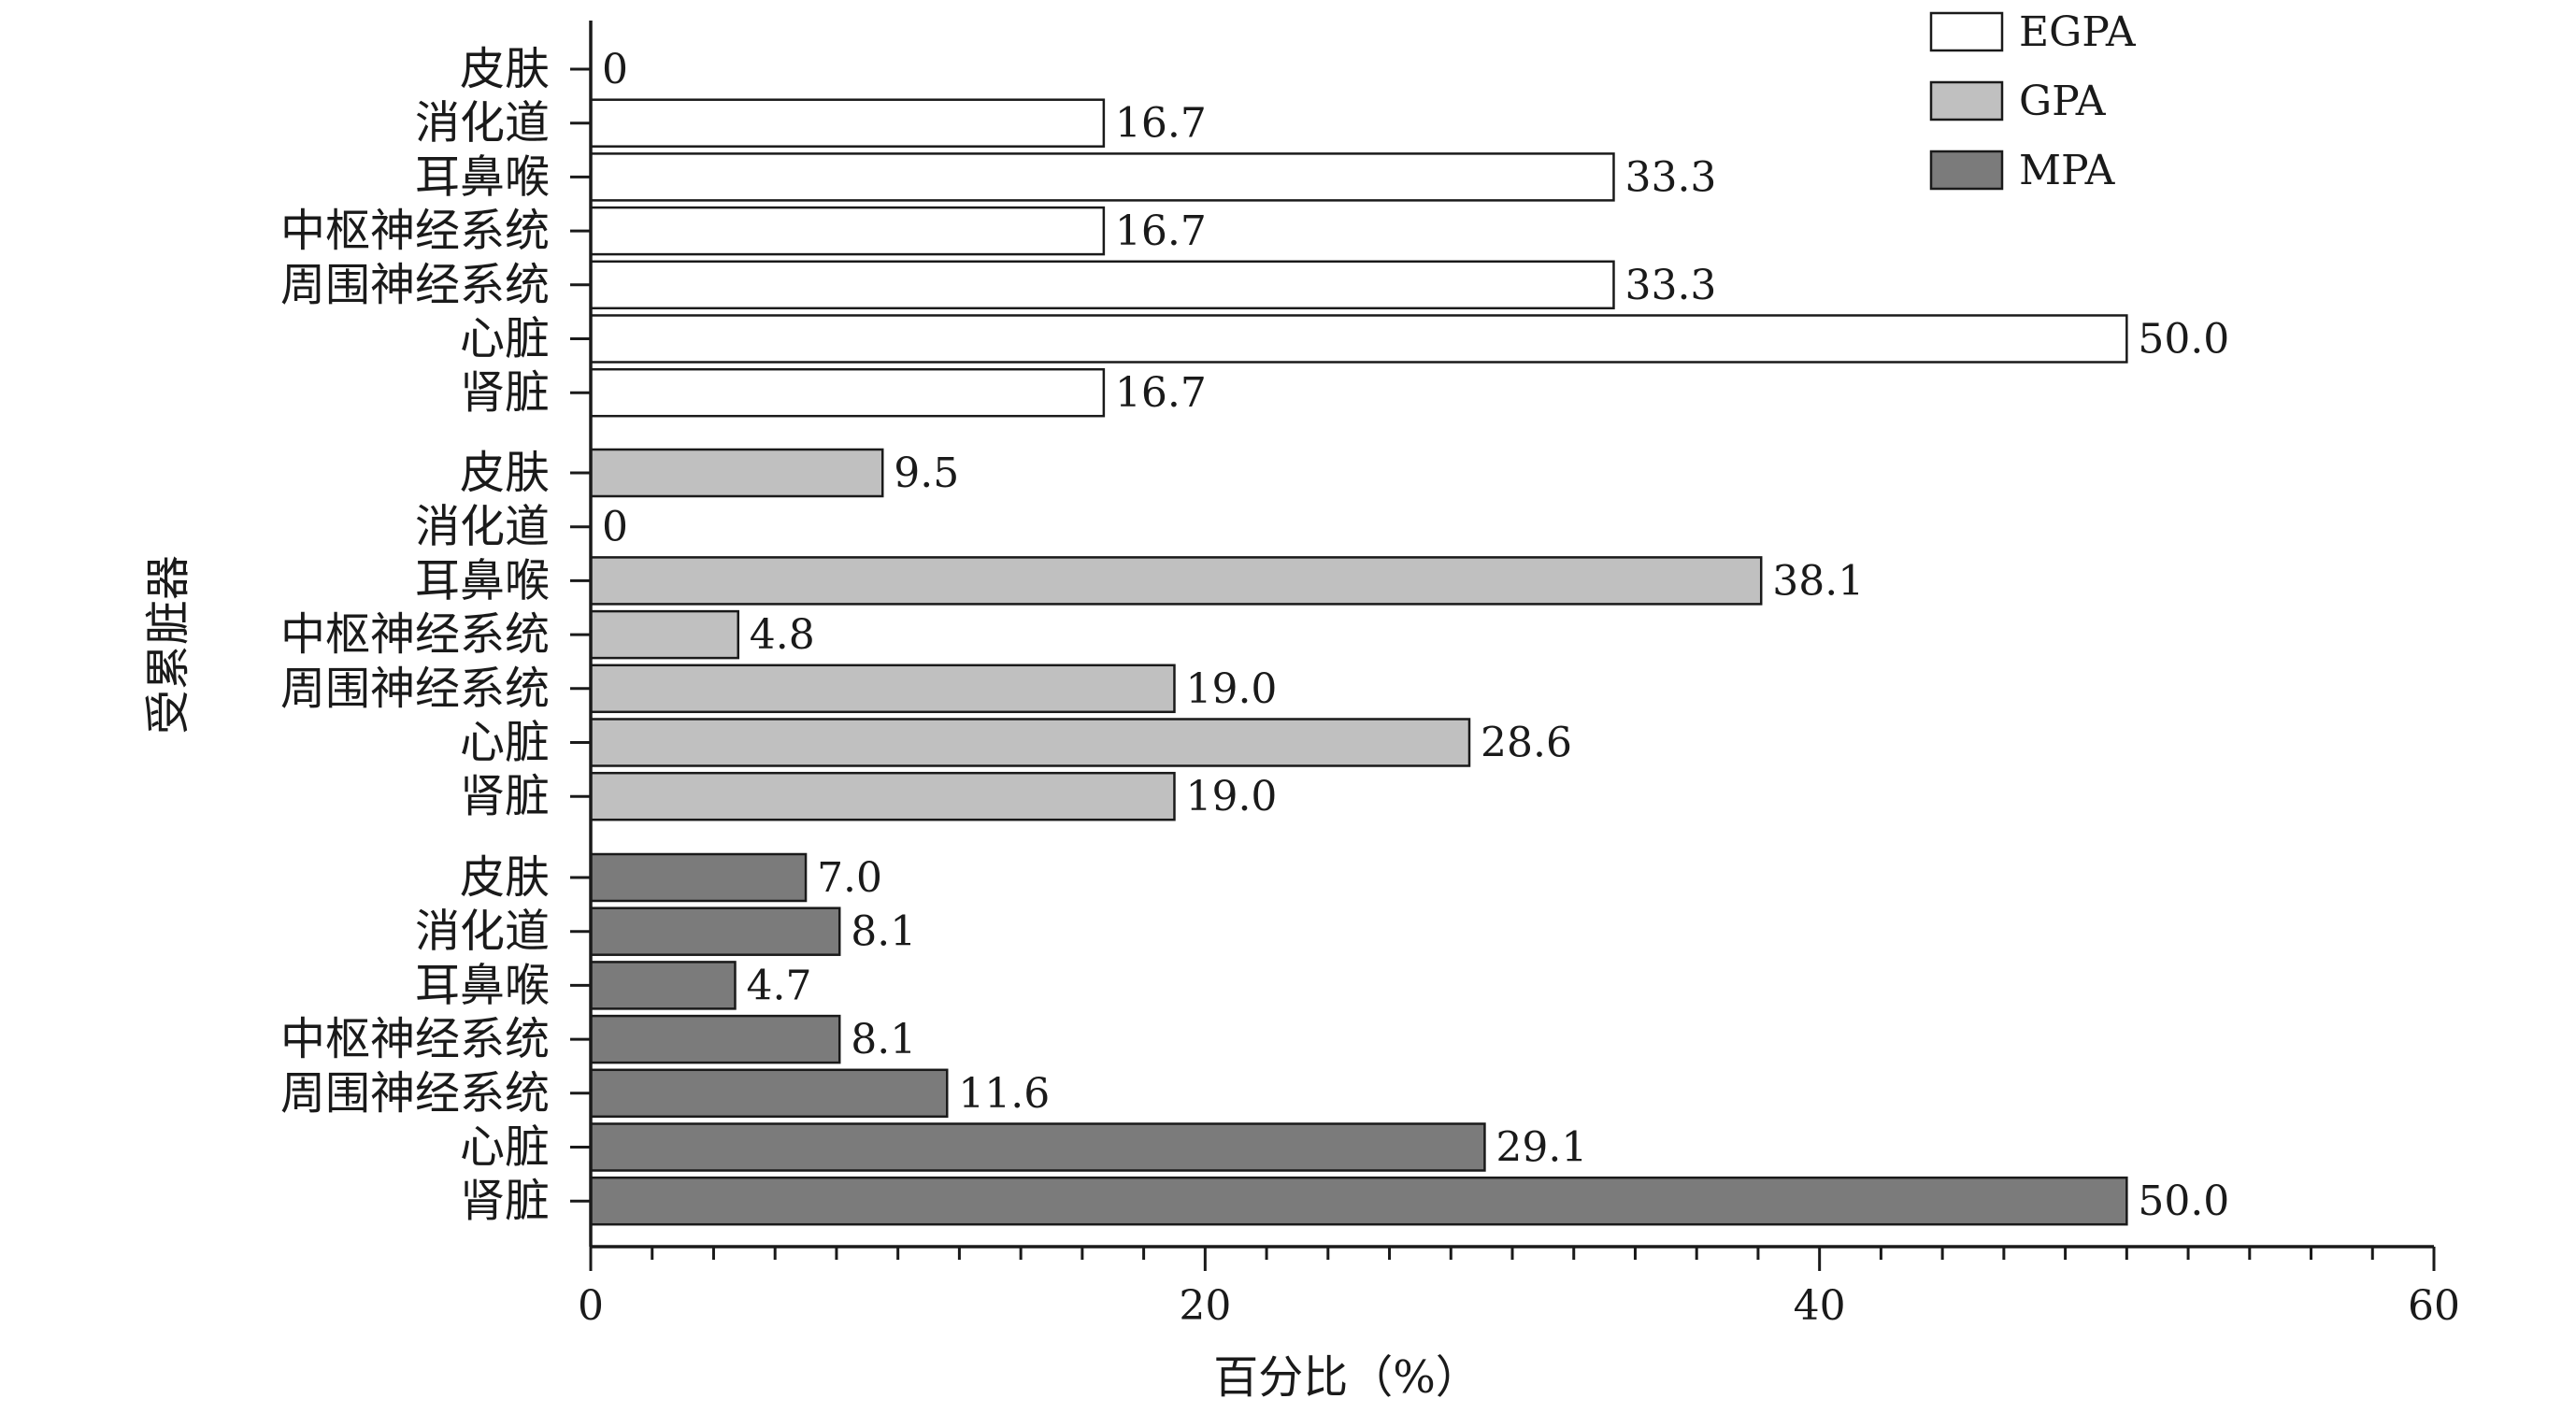  Describe the element at coordinates (2063, 101) in the screenshot. I see `legend-label: GPA` at that location.